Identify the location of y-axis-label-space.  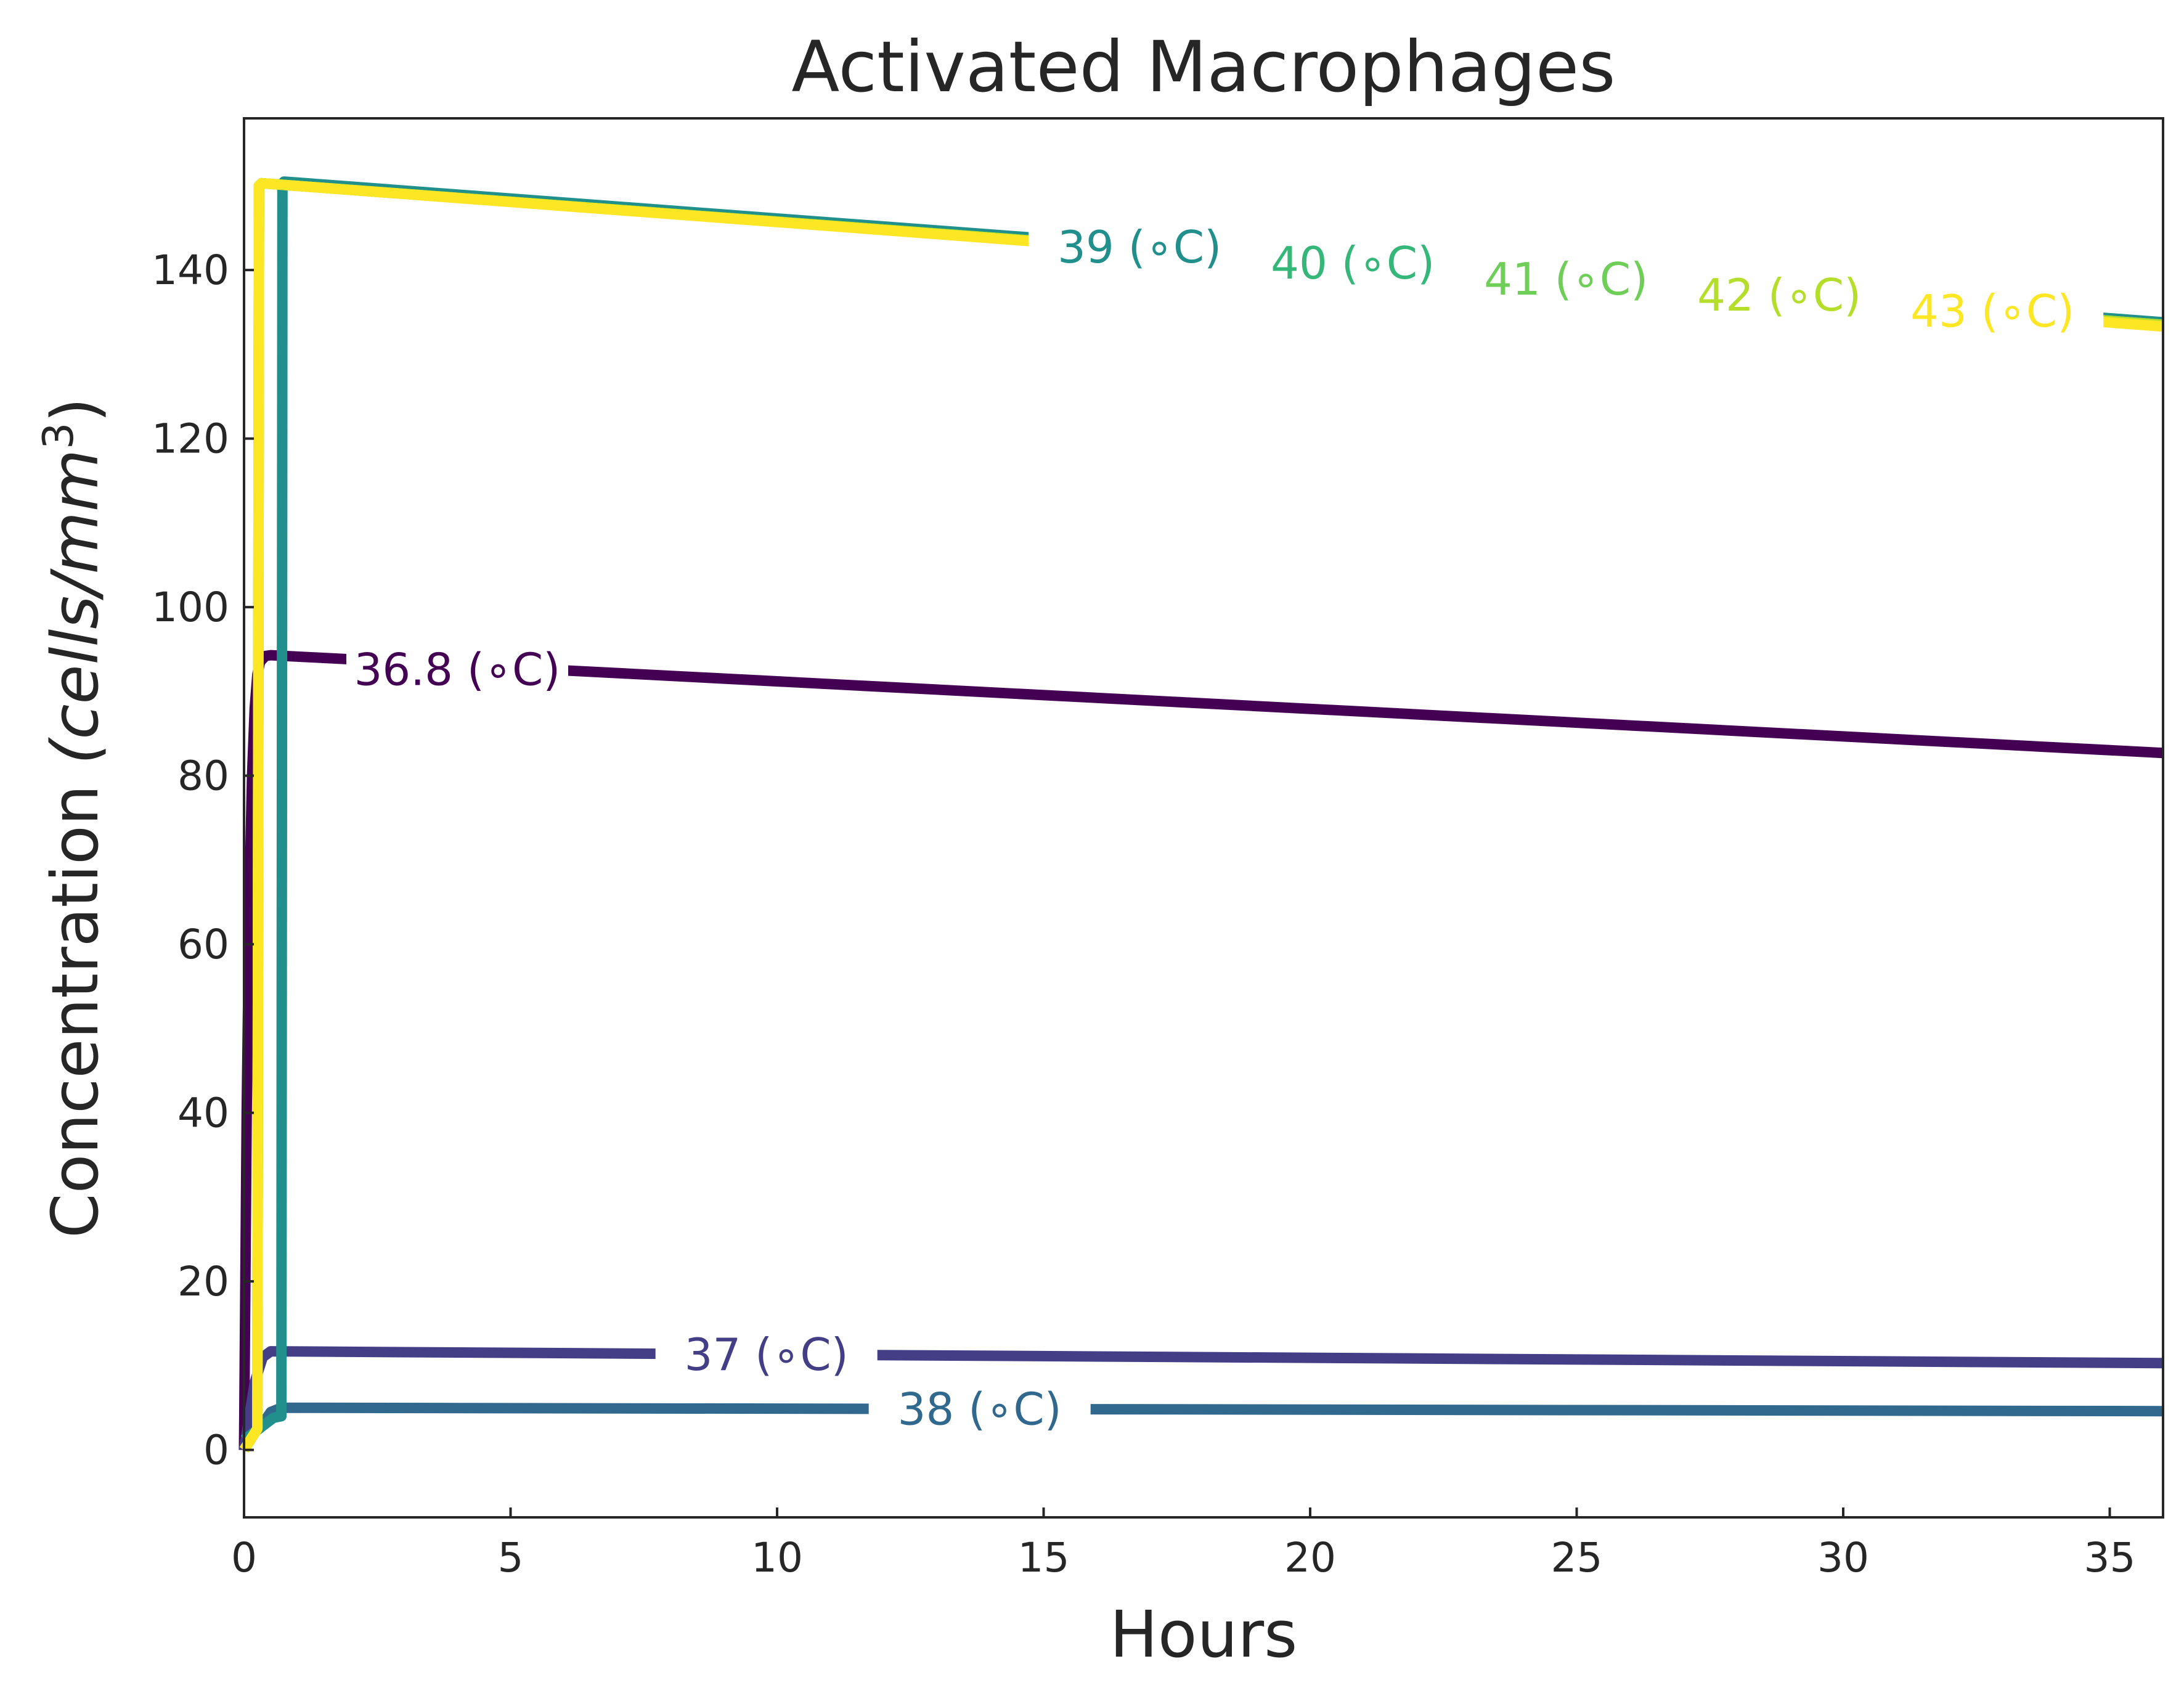
(75, 774).